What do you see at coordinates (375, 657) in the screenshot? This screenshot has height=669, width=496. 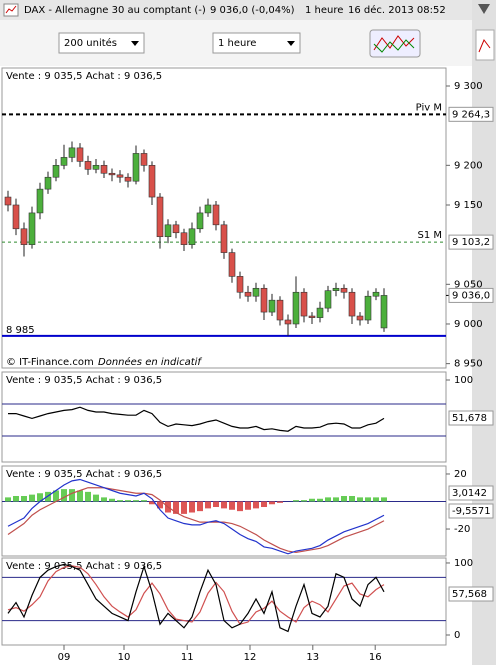 I see `x-tick-label: 16` at bounding box center [375, 657].